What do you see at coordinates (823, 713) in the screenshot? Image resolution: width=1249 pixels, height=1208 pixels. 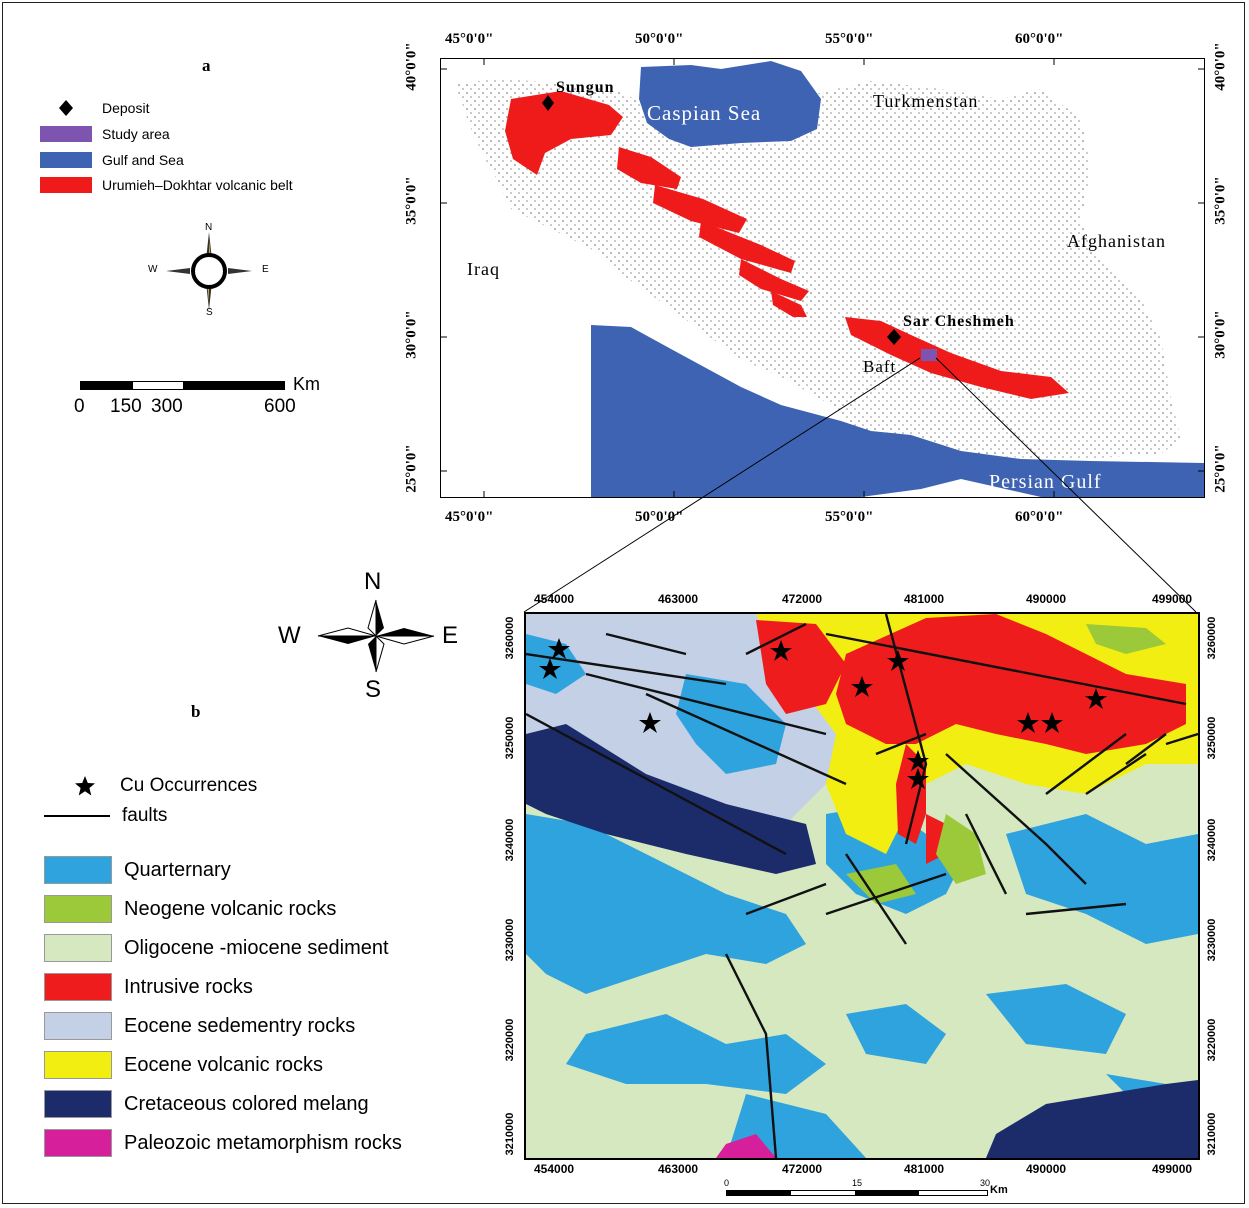 I see `cu-occurrences` at bounding box center [823, 713].